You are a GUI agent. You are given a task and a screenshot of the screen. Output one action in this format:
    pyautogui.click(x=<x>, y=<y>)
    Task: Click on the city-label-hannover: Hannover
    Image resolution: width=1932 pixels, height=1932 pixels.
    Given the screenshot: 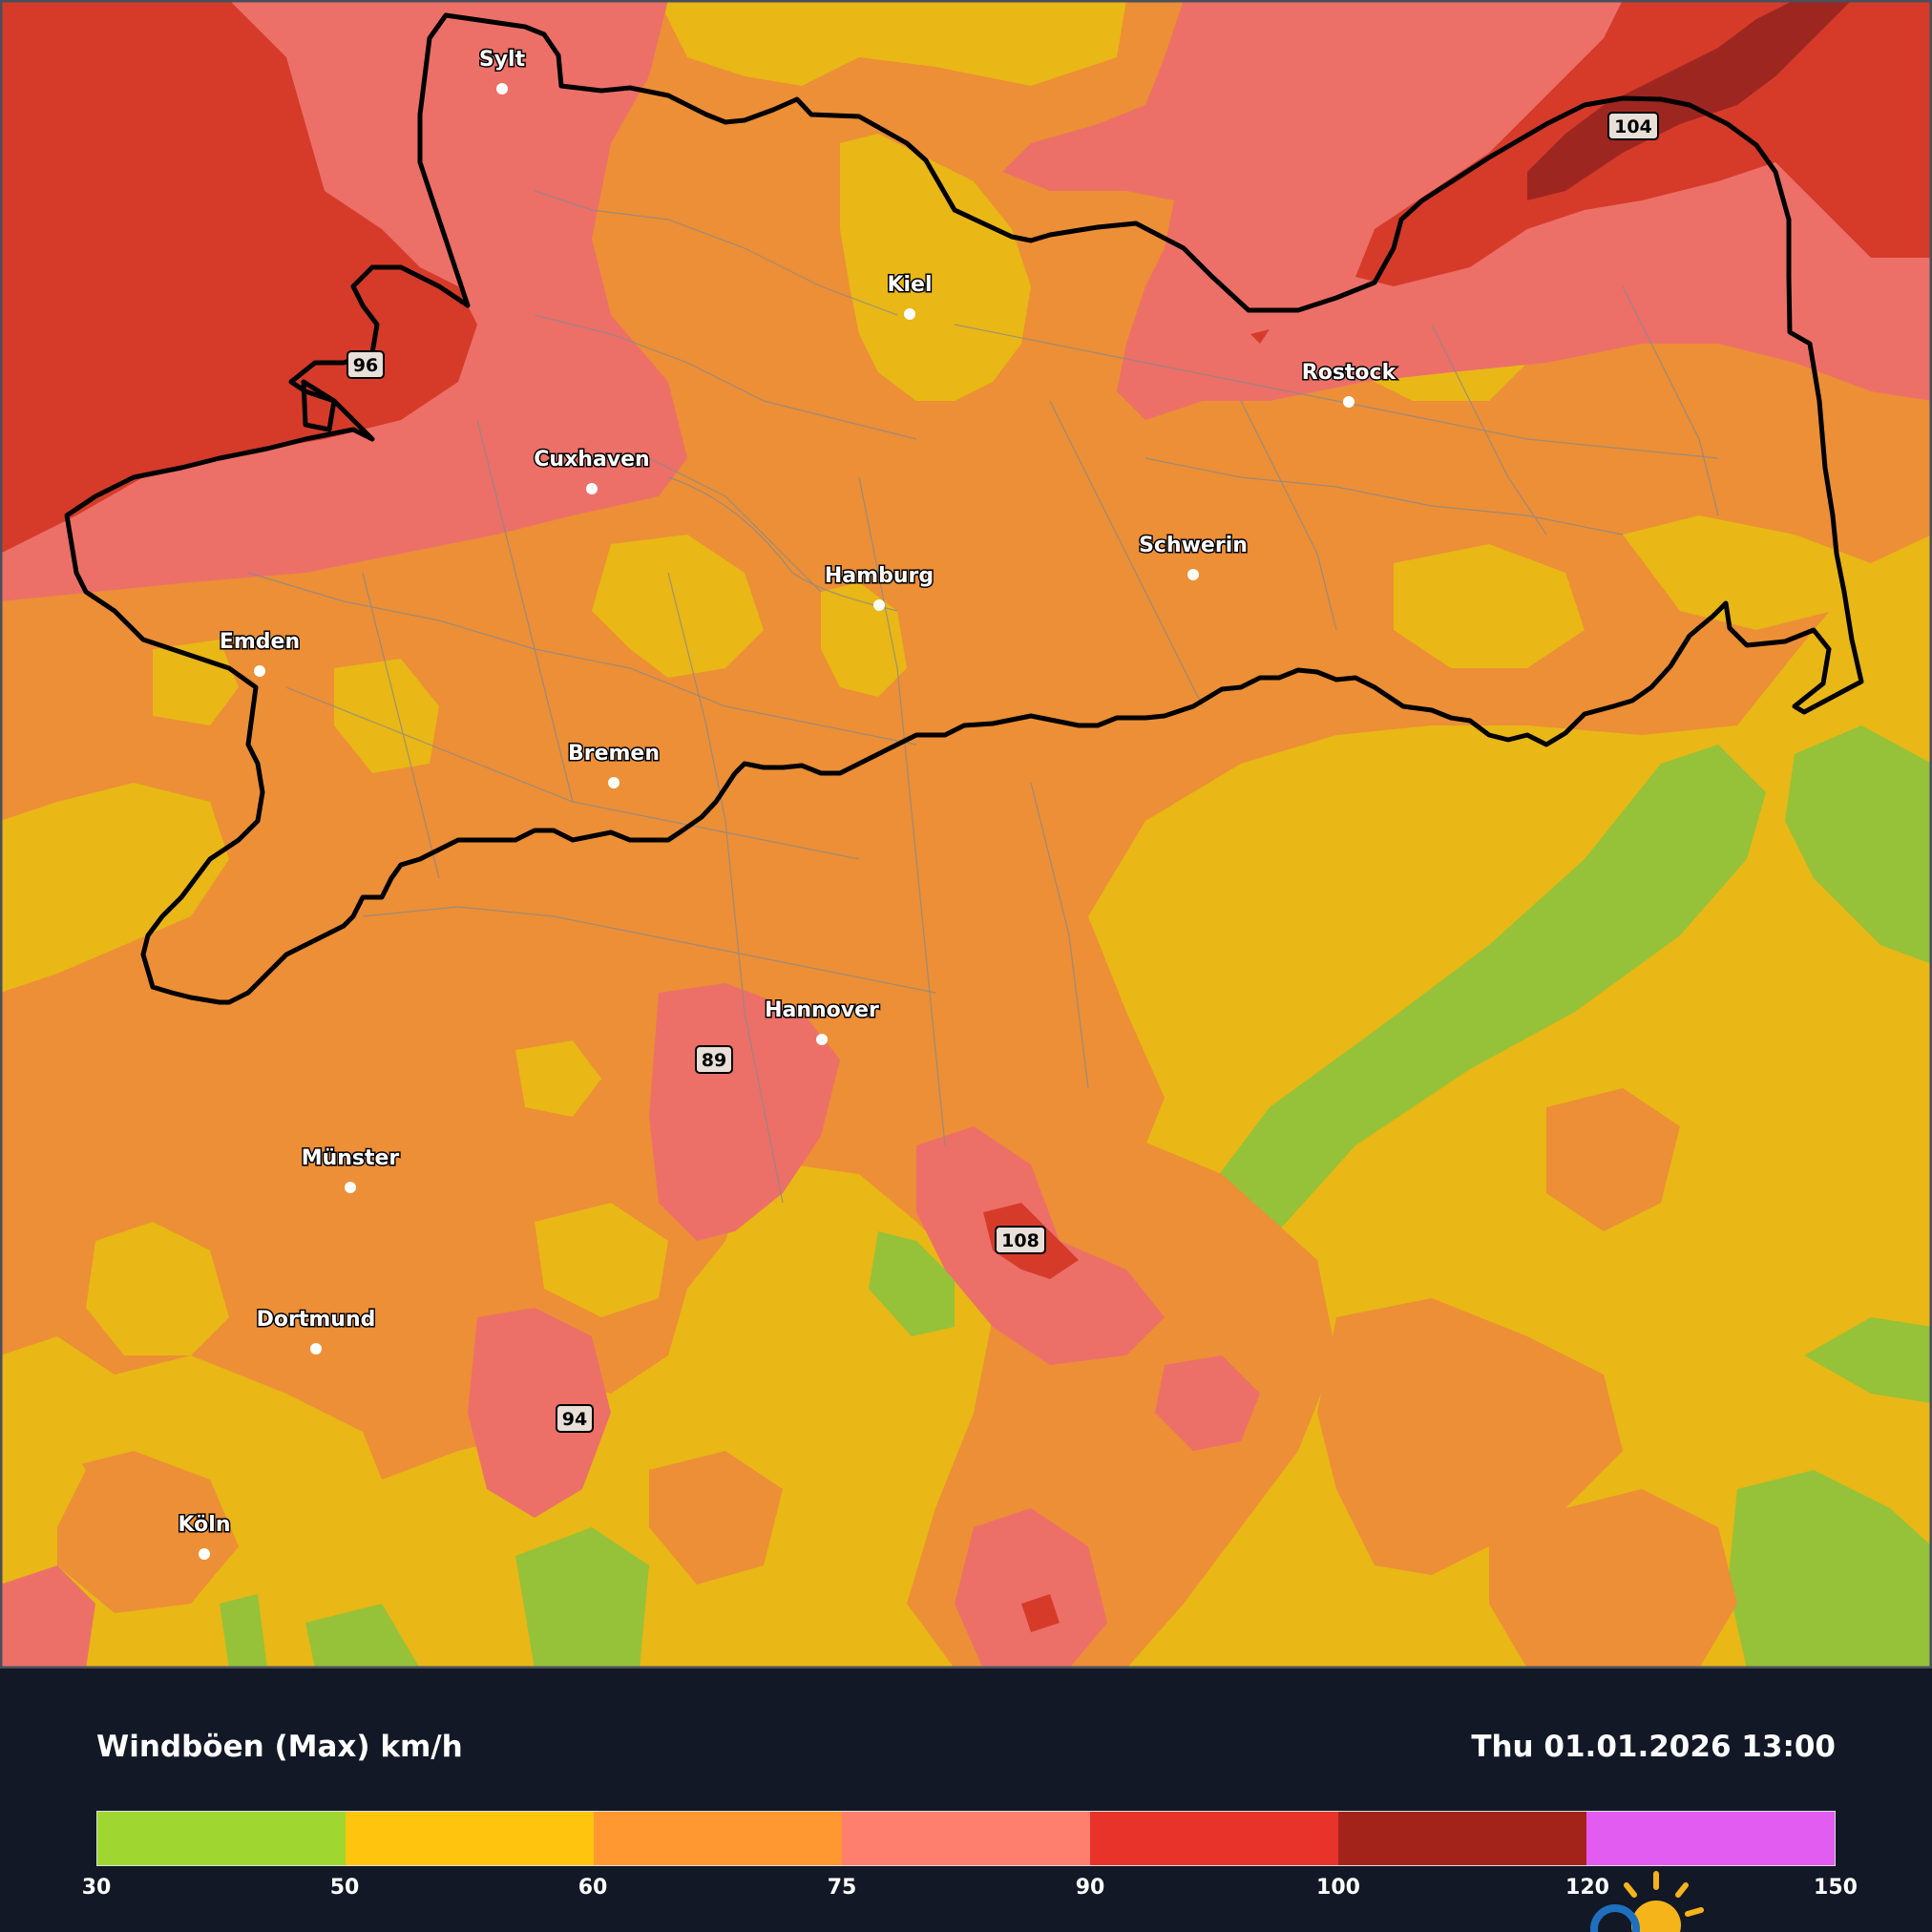 What is the action you would take?
    pyautogui.click(x=822, y=1010)
    